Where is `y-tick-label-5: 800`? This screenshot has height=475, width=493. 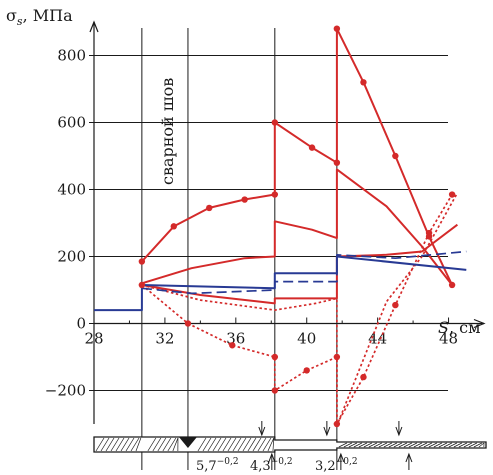
y-tick-label-5: 800 is located at coordinates (71, 56).